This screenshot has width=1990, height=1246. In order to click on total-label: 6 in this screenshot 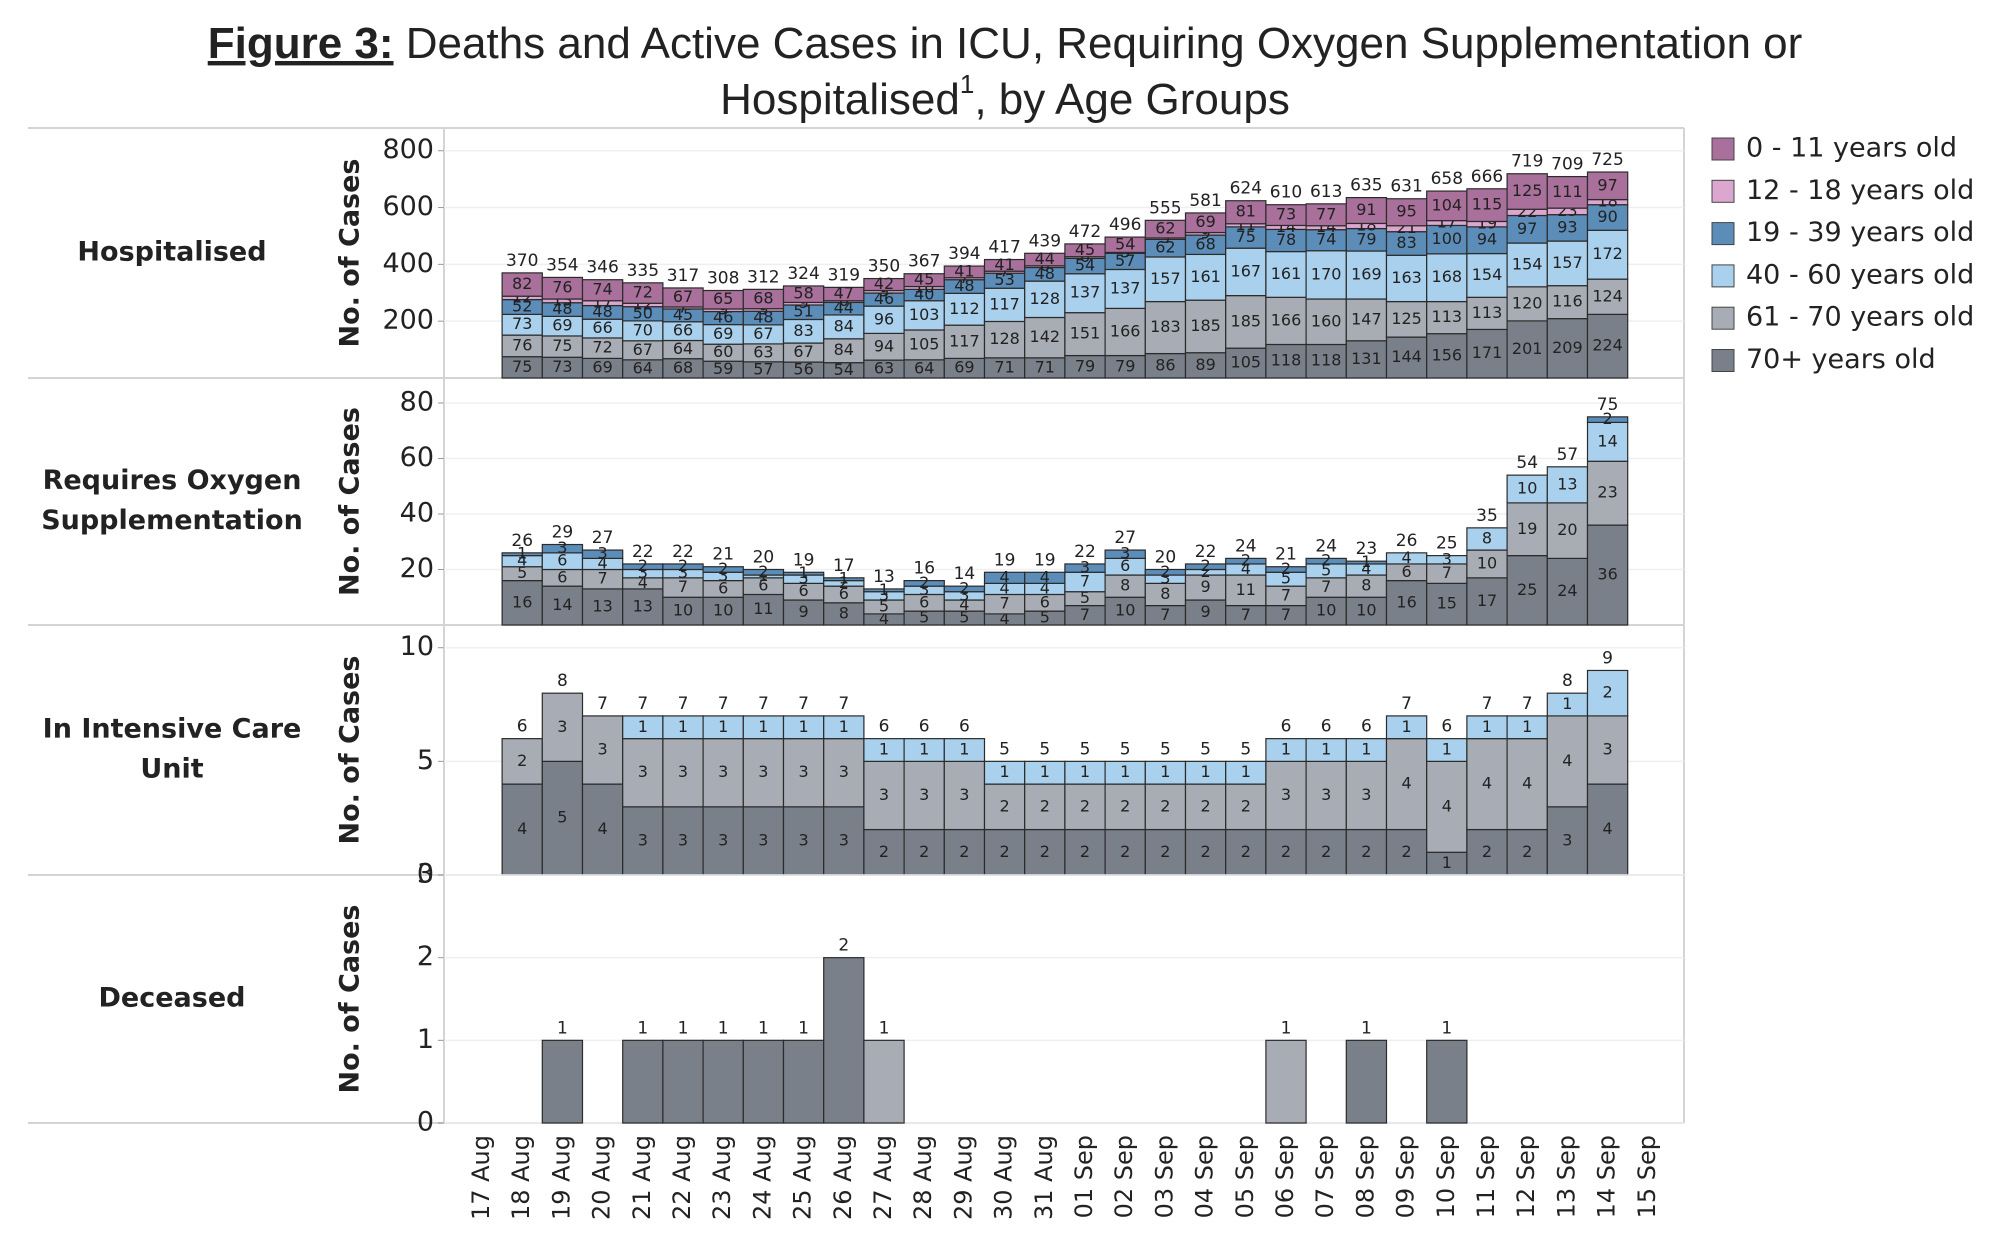, I will do `click(1326, 727)`.